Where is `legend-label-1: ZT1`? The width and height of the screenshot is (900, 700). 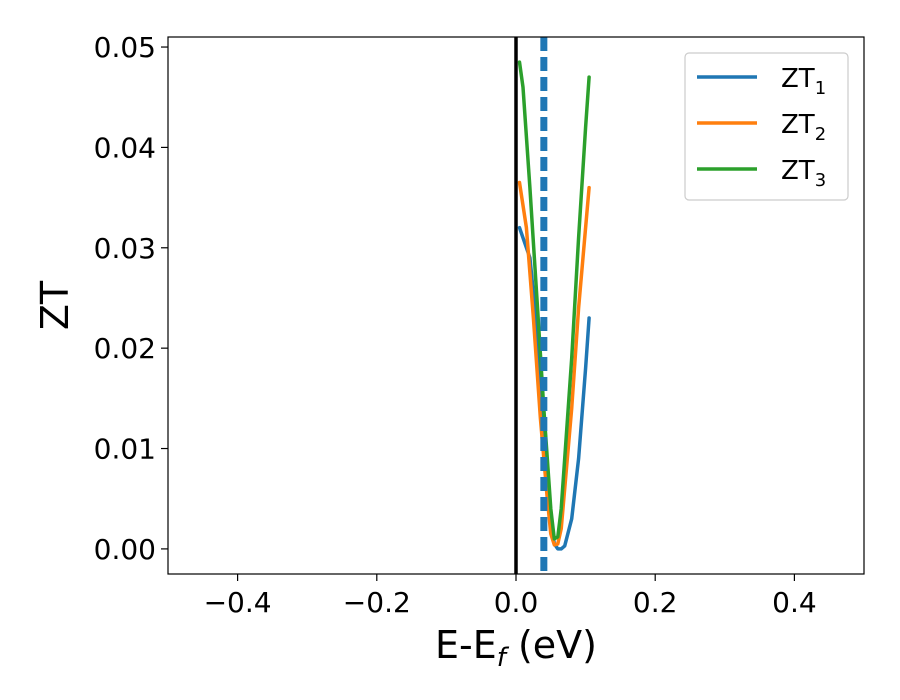
legend-label-1: ZT1 is located at coordinates (803, 81).